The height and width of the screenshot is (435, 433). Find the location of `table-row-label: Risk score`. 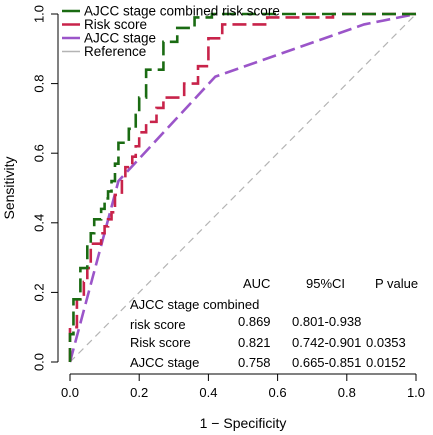

table-row-label: Risk score is located at coordinates (160, 342).